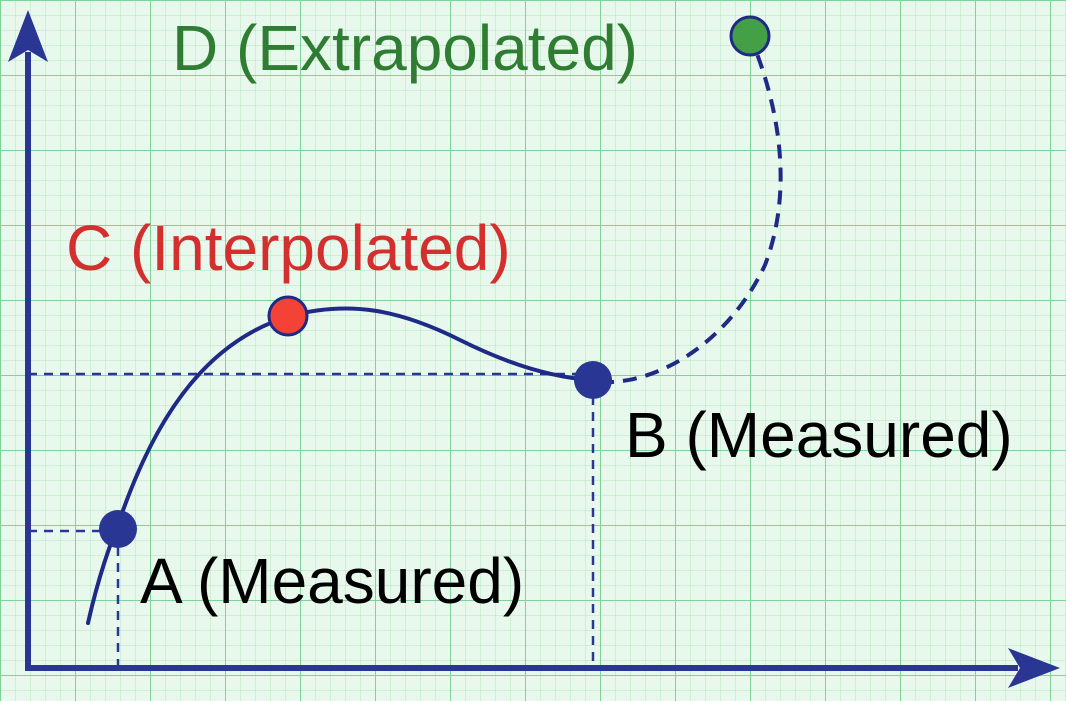 Image resolution: width=1066 pixels, height=701 pixels. What do you see at coordinates (819, 435) in the screenshot?
I see `point-b-label: B (Measured)` at bounding box center [819, 435].